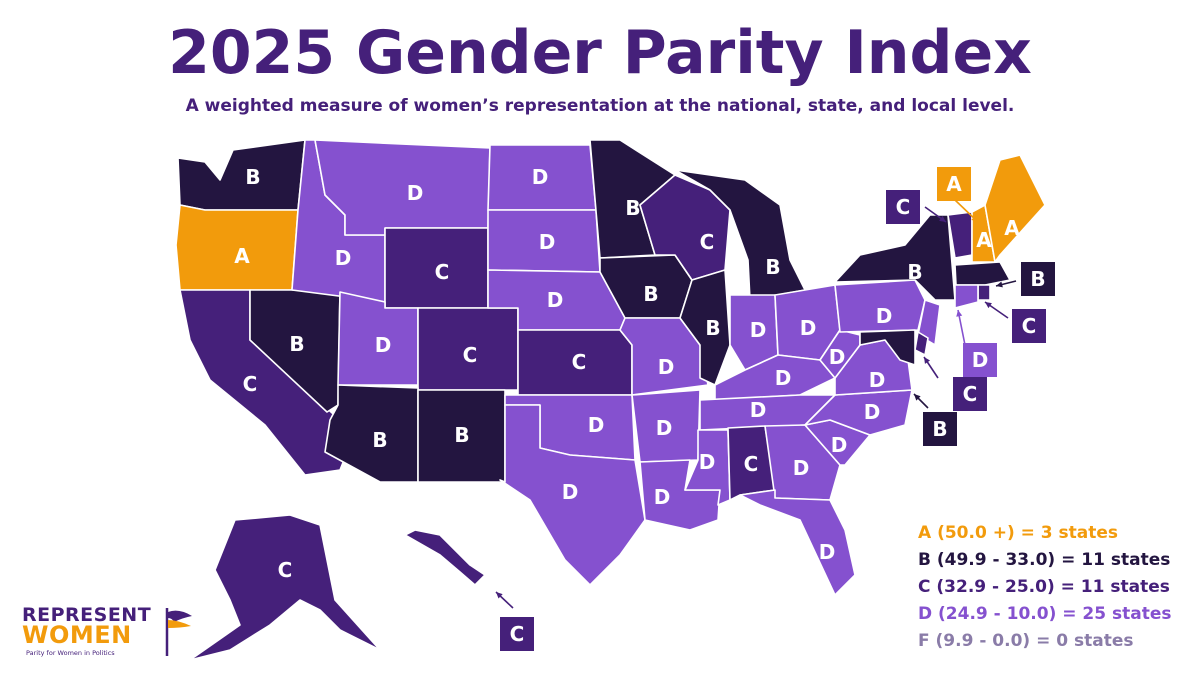 This screenshot has height=675, width=1200. I want to click on callout-label-de: C, so click(970, 394).